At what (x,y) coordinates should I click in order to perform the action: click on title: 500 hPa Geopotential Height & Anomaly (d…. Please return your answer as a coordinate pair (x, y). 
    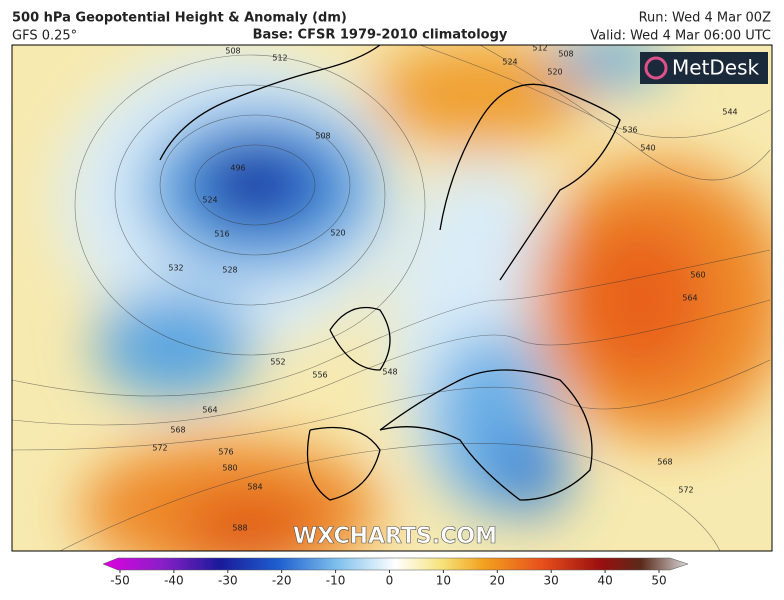
    Looking at the image, I should click on (179, 18).